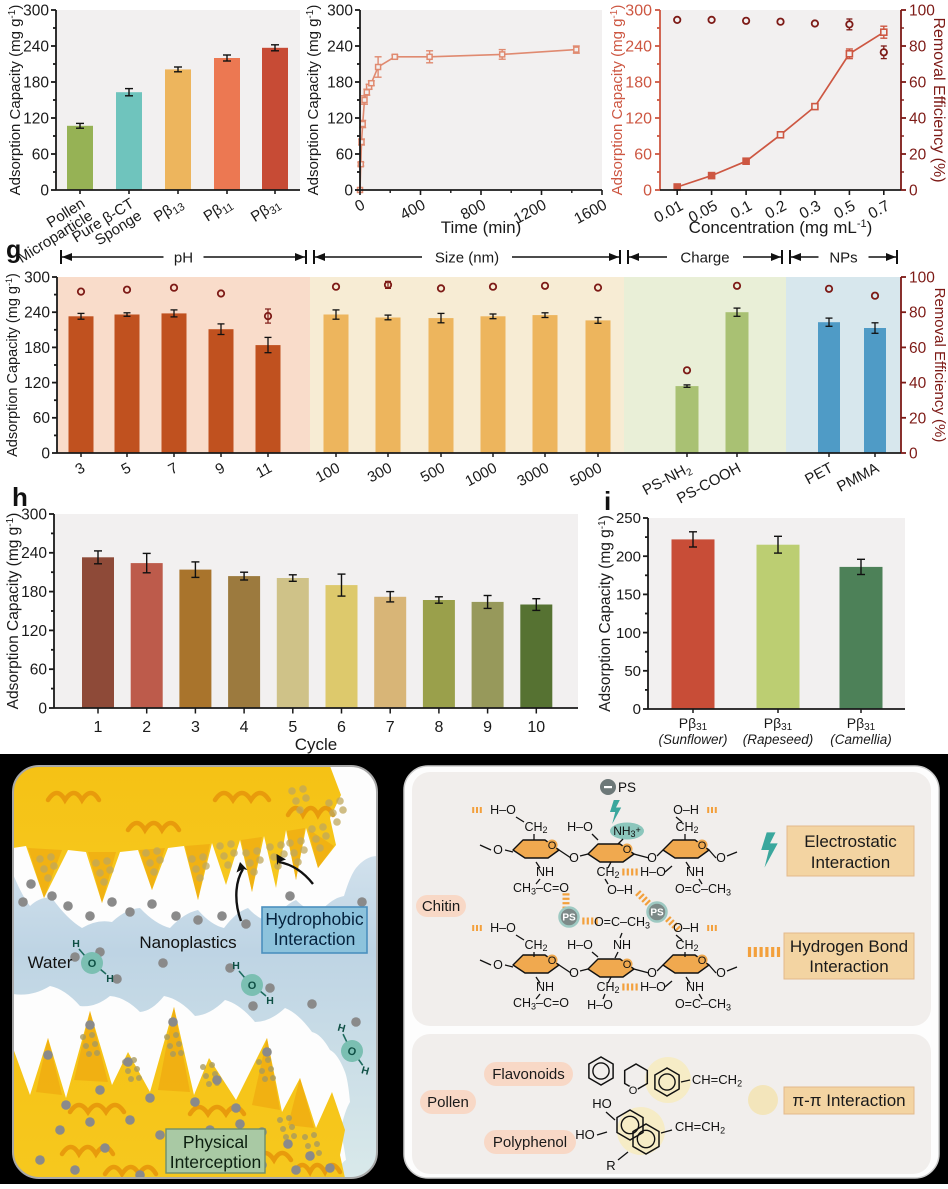 This screenshot has width=948, height=1189. I want to click on svg-text: 11, so click(264, 471).